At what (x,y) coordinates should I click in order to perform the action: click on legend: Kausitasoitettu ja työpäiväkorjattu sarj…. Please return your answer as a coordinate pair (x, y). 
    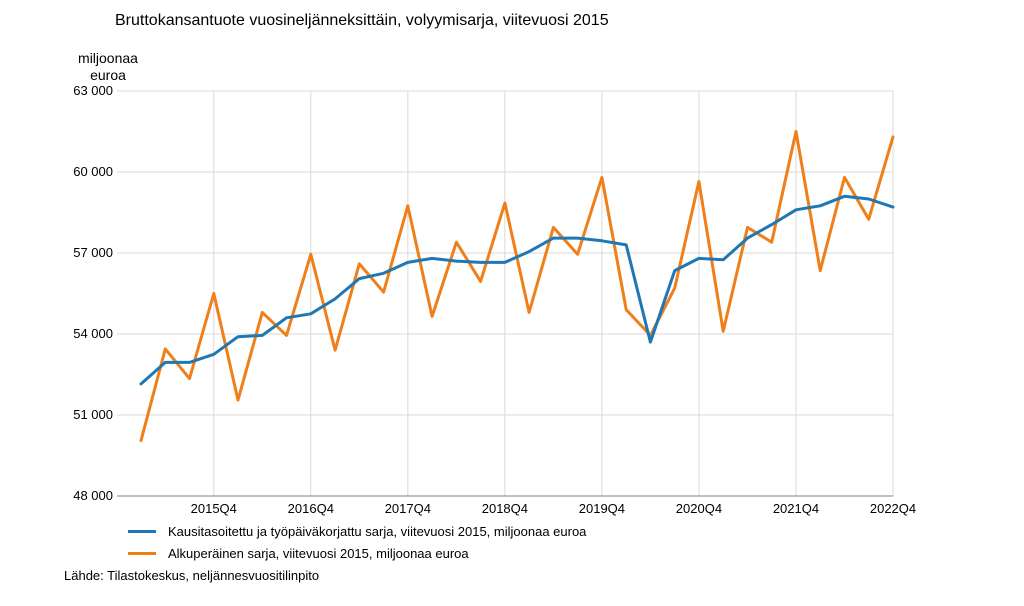
    Looking at the image, I should click on (357, 542).